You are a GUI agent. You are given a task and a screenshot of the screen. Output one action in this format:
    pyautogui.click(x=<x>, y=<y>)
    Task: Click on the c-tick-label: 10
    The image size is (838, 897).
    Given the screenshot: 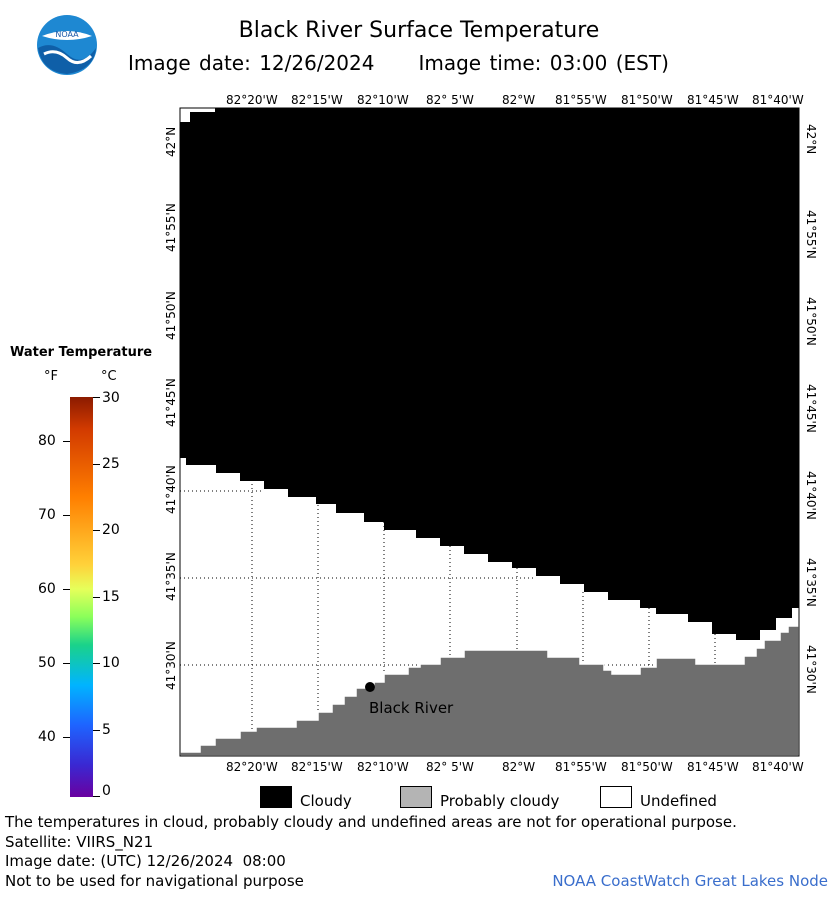 What is the action you would take?
    pyautogui.click(x=111, y=663)
    